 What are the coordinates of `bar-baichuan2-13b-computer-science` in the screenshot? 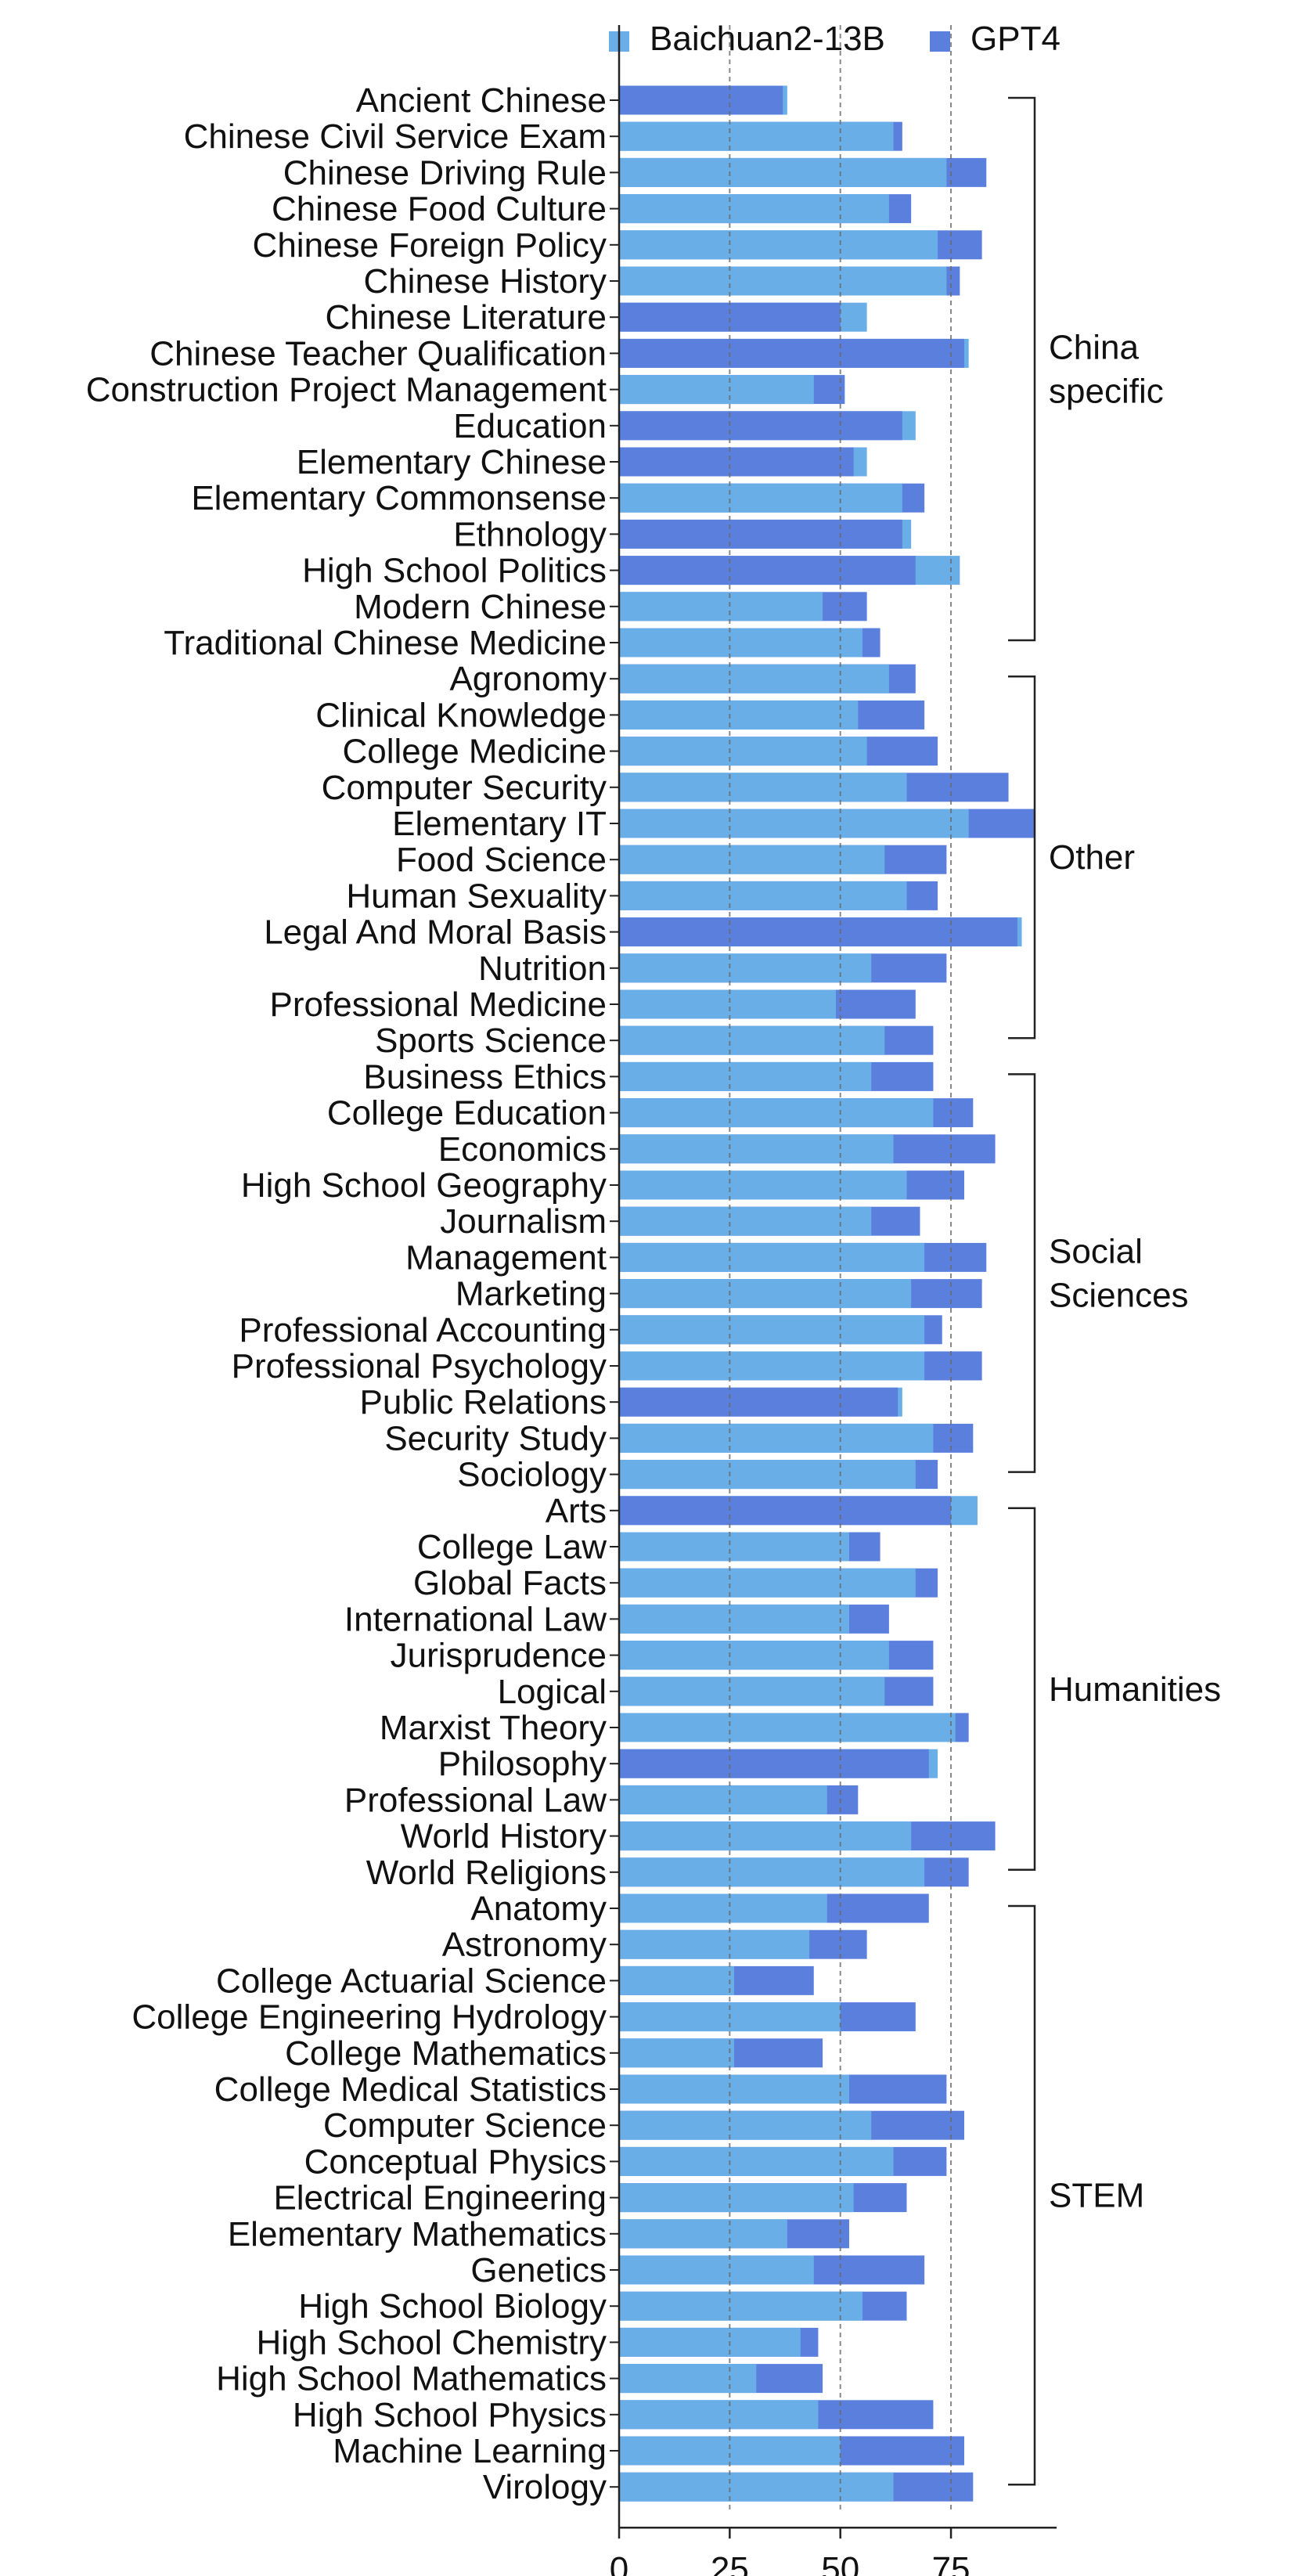 It's located at (745, 2125).